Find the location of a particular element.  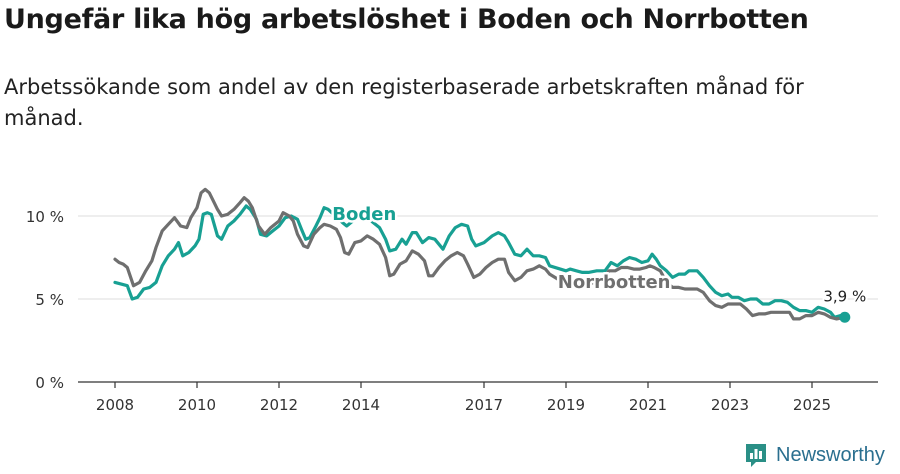

x-tick-label: 2019 is located at coordinates (566, 405).